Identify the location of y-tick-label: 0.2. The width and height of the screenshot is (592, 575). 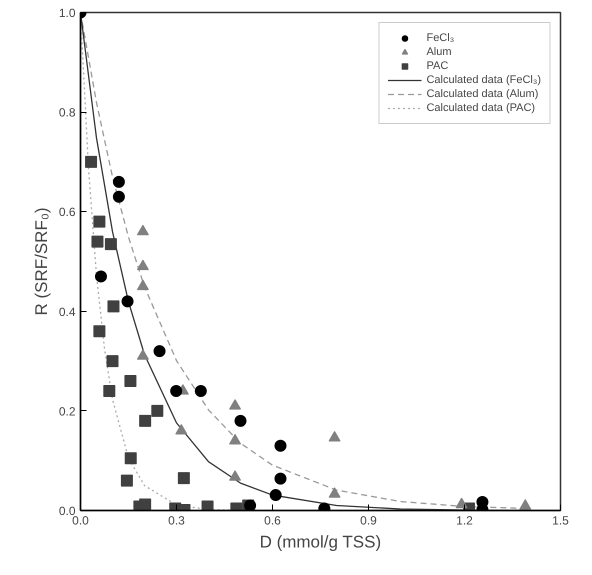
(67, 411).